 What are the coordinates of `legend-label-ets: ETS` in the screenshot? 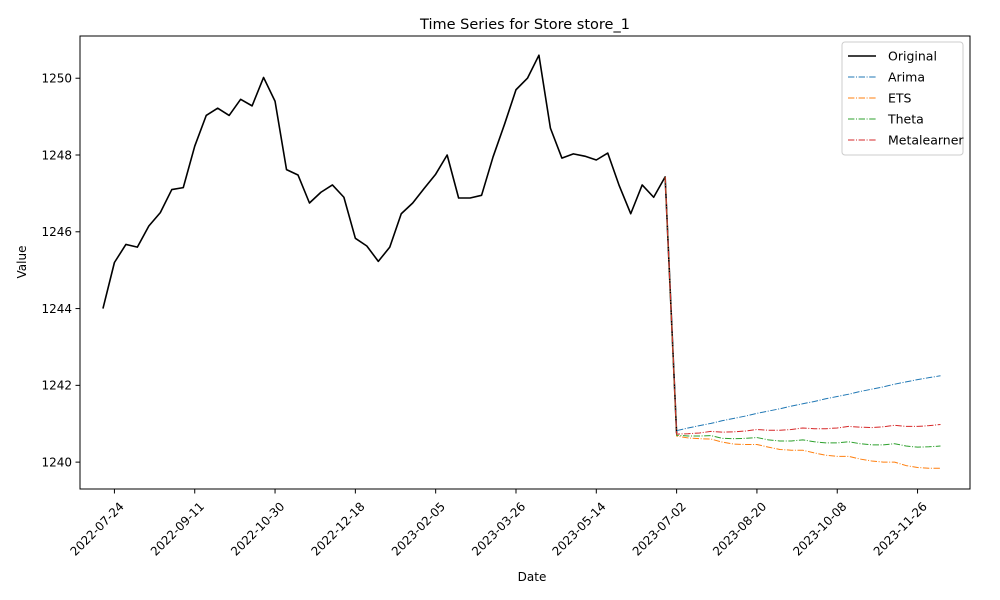 It's located at (900, 98).